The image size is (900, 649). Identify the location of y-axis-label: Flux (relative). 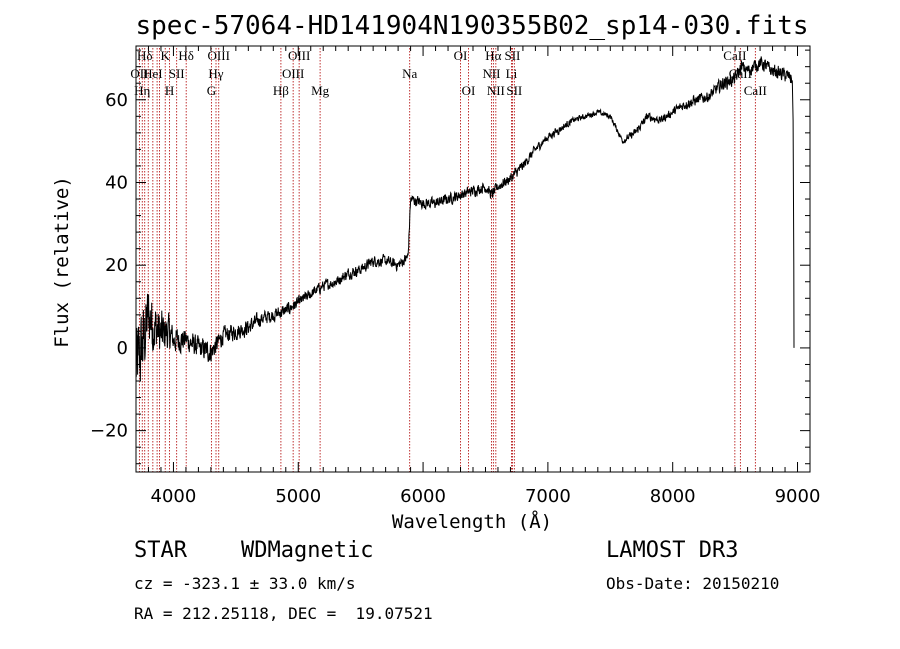
(62, 262).